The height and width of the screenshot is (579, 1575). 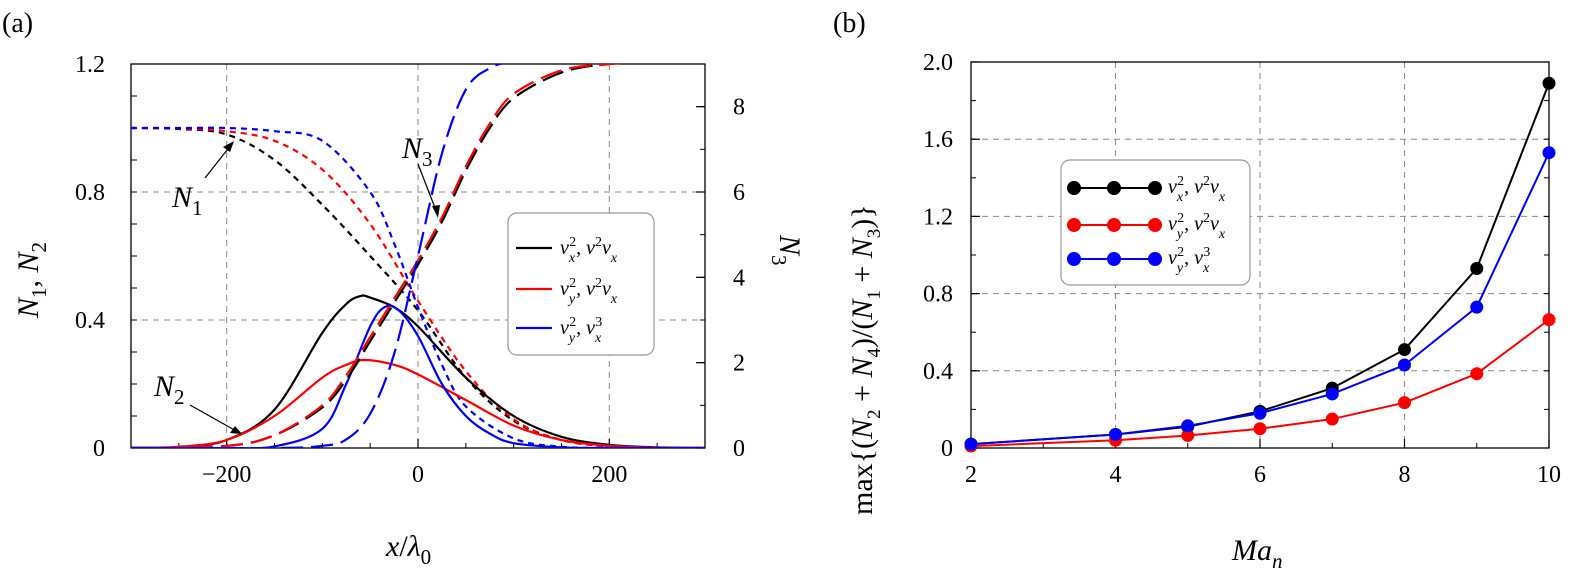 I want to click on legend-b-swatch-red, so click(x=1114, y=225).